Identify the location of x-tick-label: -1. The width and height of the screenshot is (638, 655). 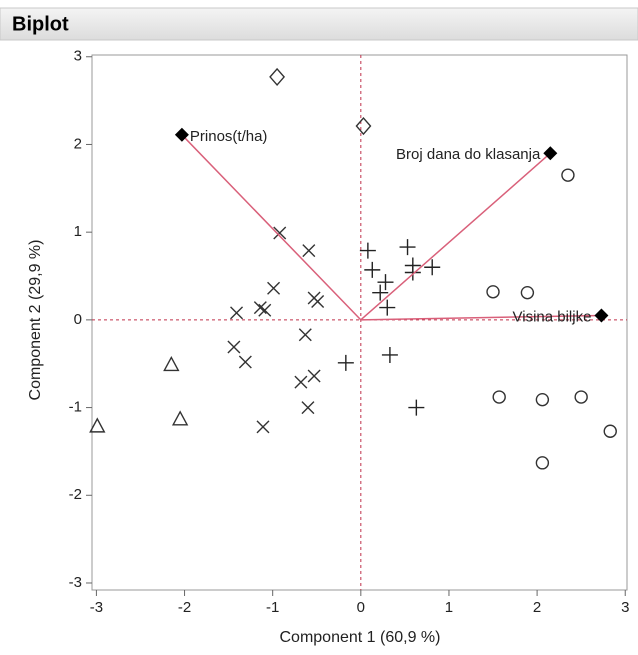
(272, 607).